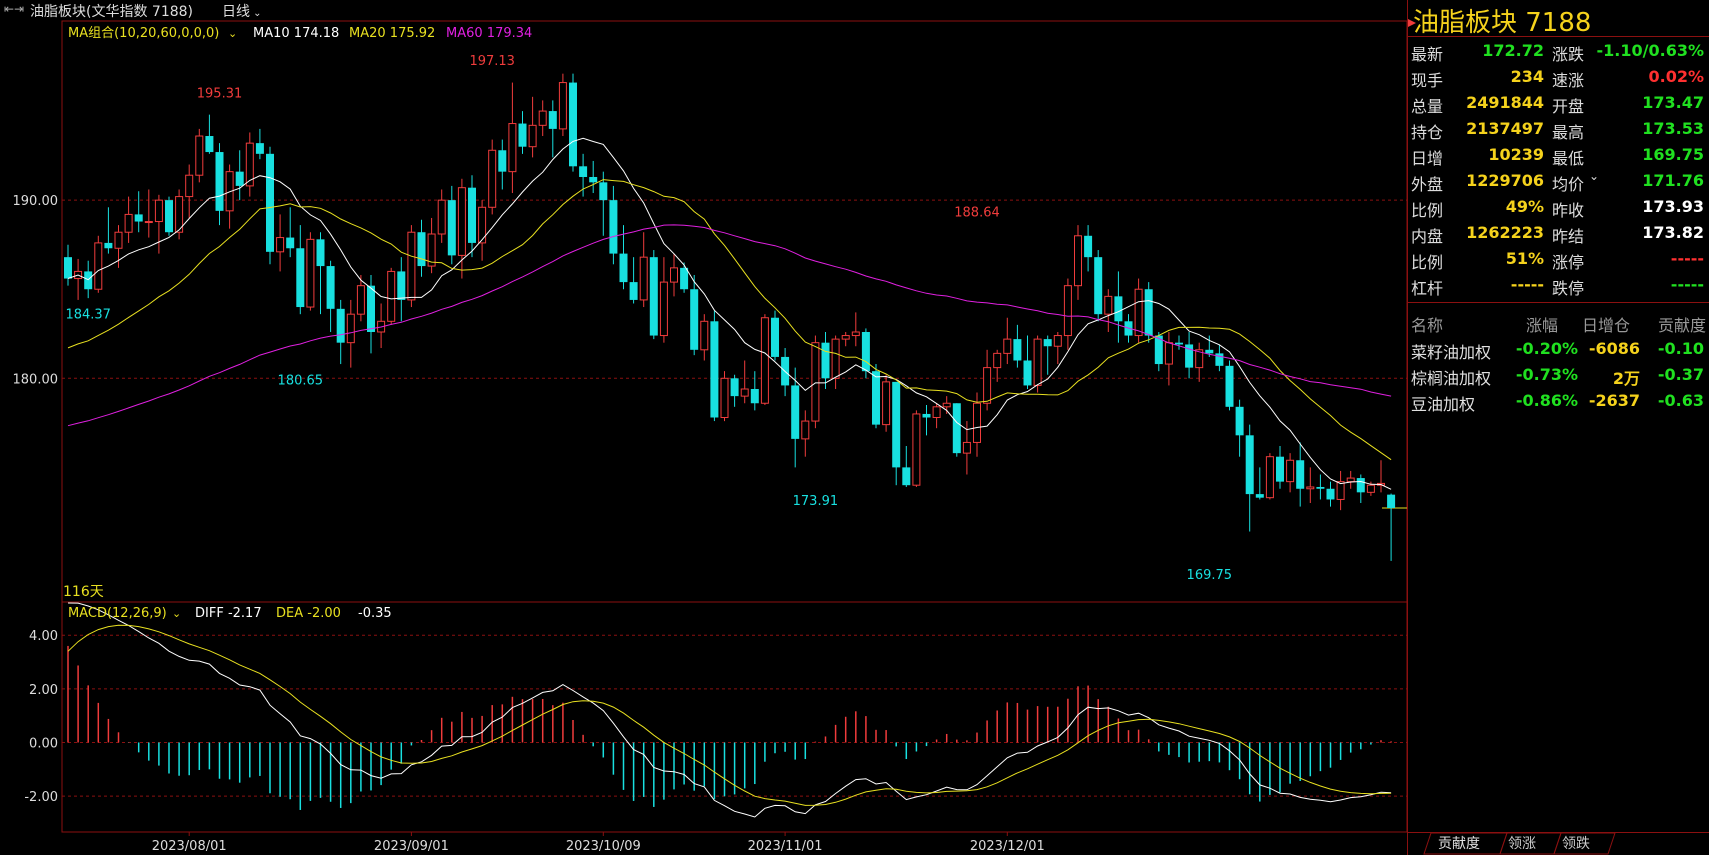 The width and height of the screenshot is (1709, 855). What do you see at coordinates (1576, 844) in the screenshot?
I see `tab-top-losers: 领跌` at bounding box center [1576, 844].